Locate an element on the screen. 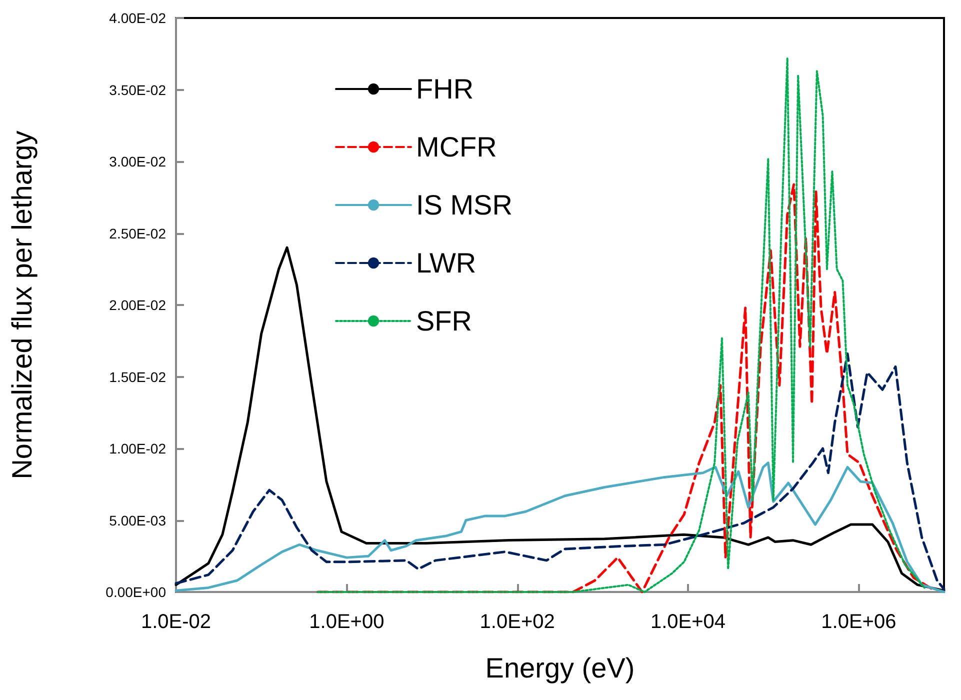  legend-label: MCFR is located at coordinates (456, 147).